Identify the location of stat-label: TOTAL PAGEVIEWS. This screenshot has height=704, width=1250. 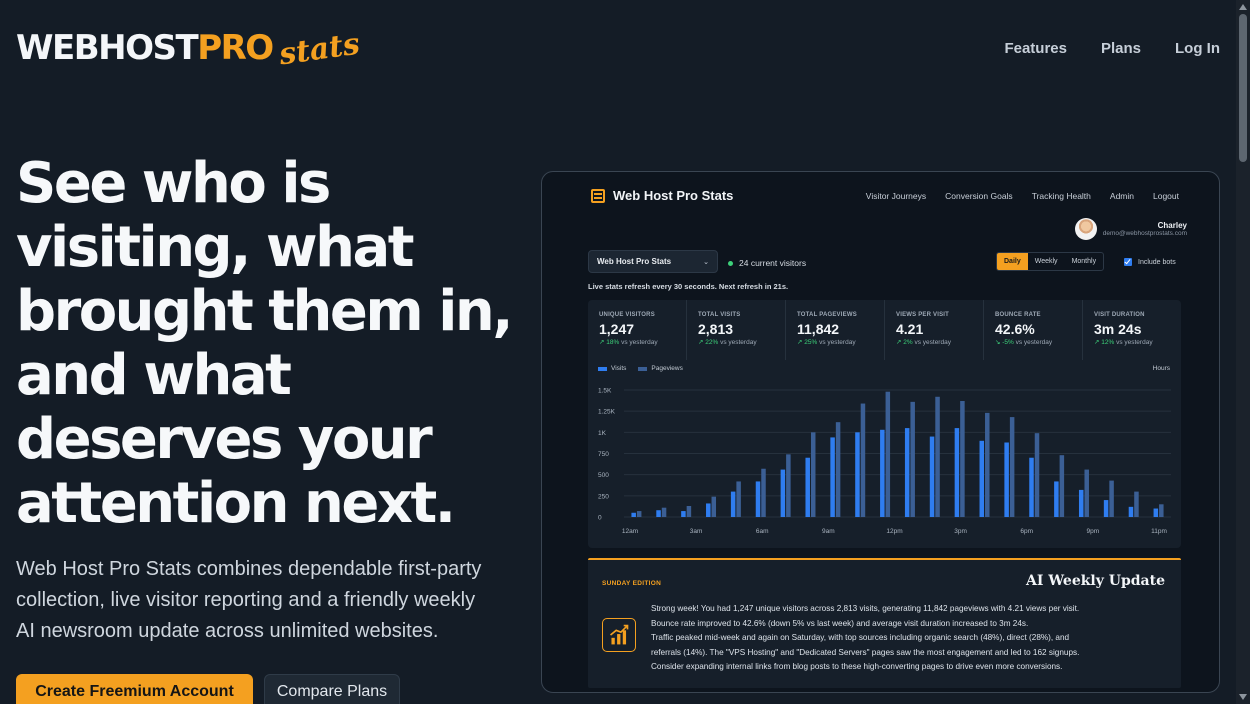
(827, 315).